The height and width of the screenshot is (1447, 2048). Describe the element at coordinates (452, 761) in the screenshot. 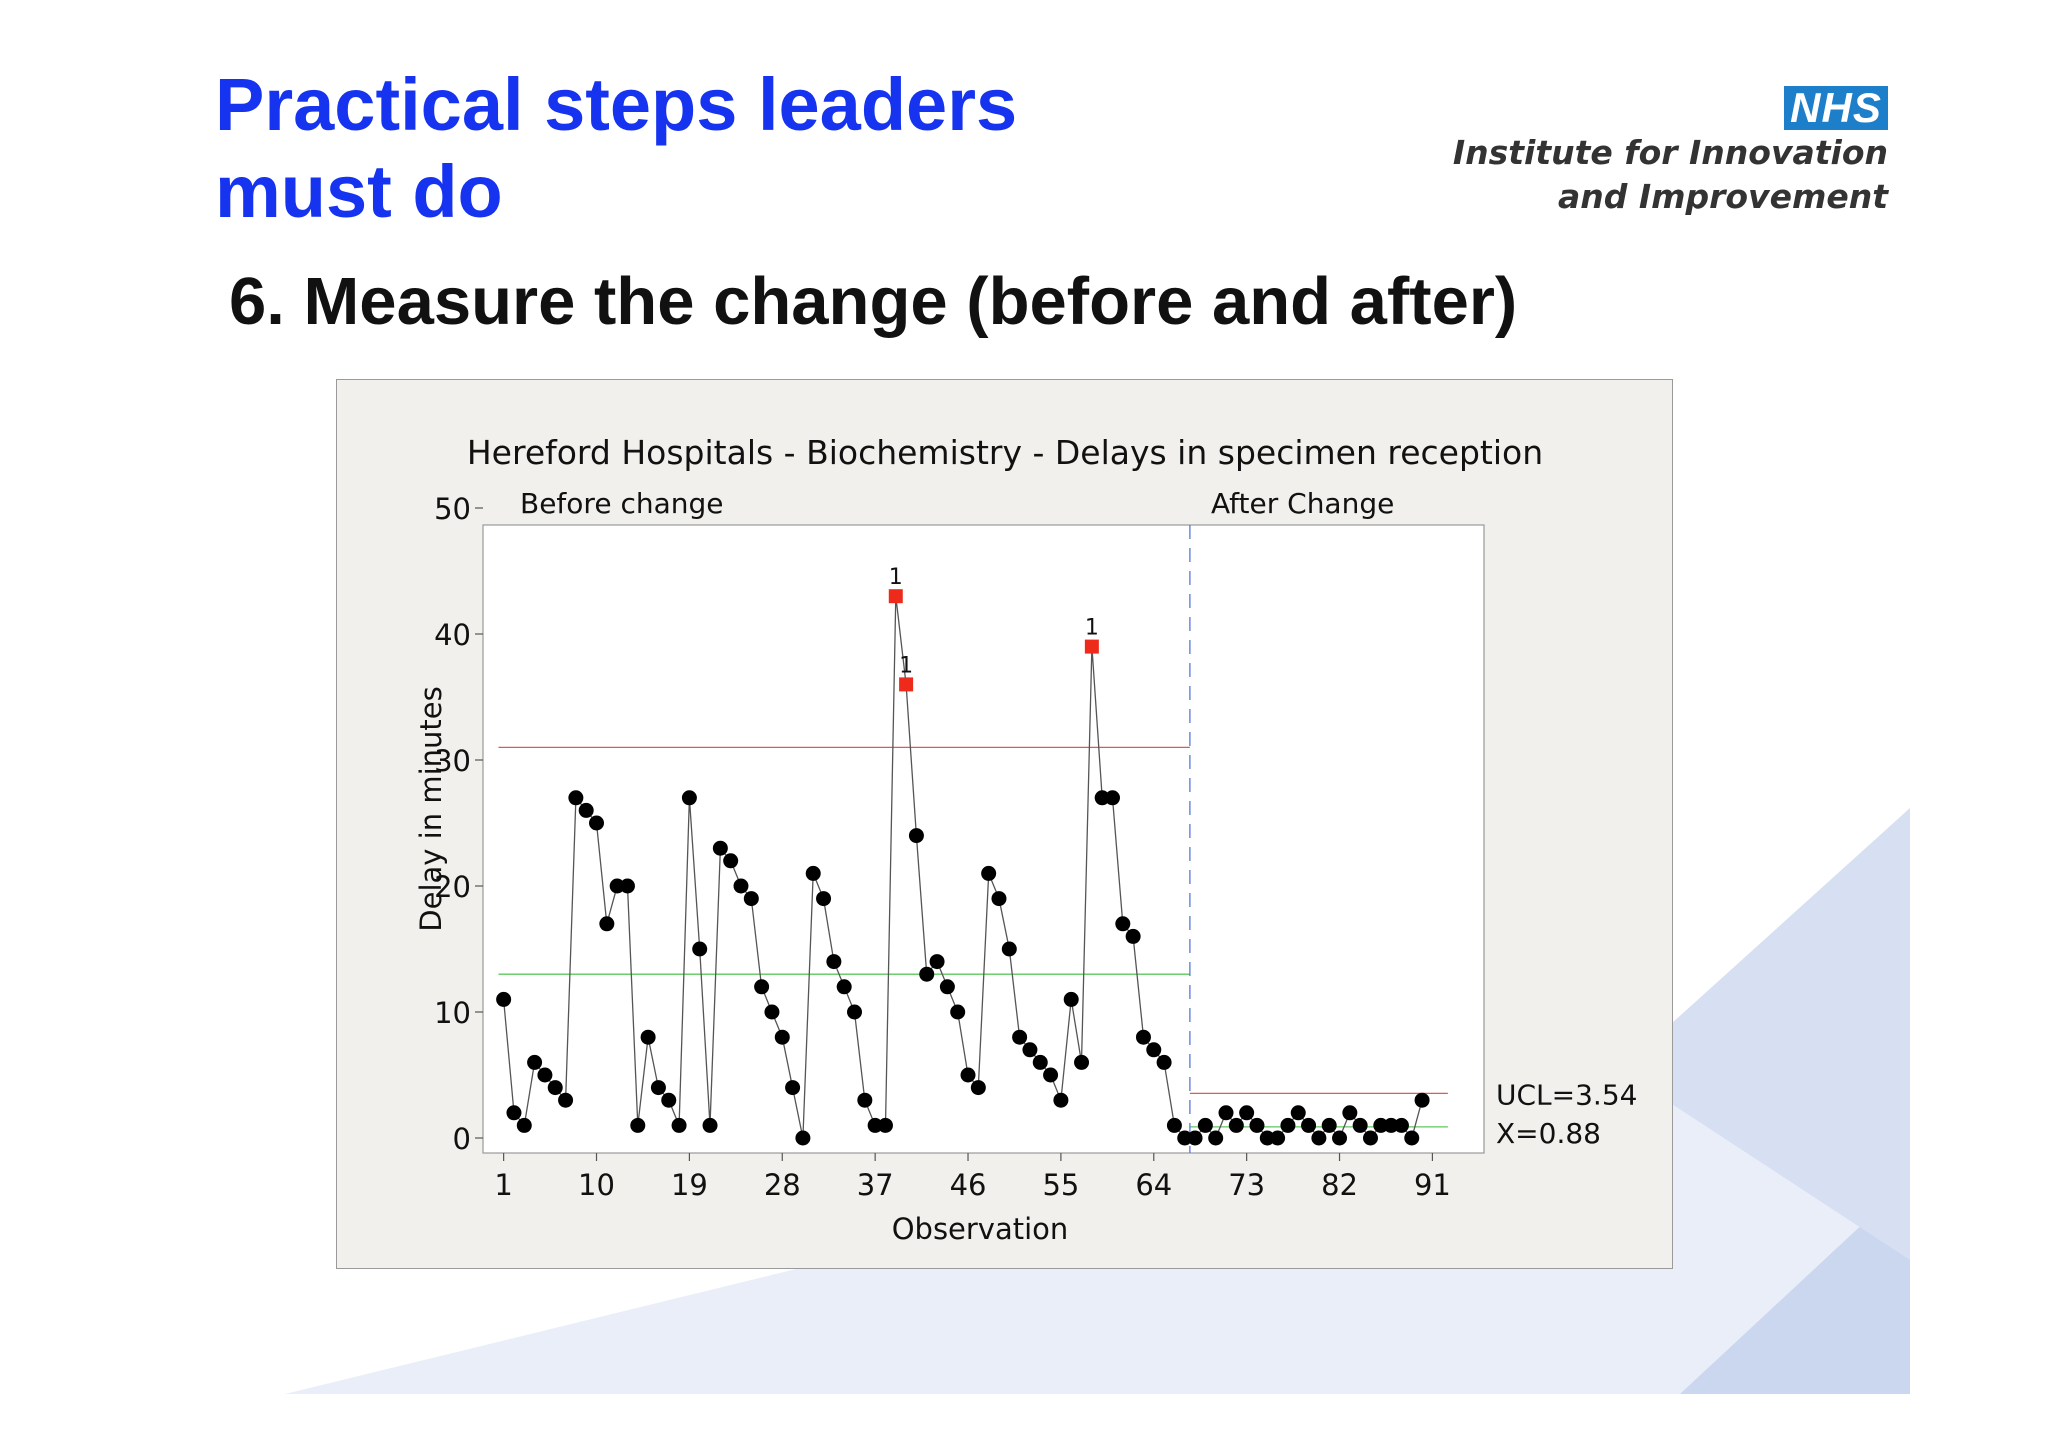

I see `y-tick-label: 30` at that location.